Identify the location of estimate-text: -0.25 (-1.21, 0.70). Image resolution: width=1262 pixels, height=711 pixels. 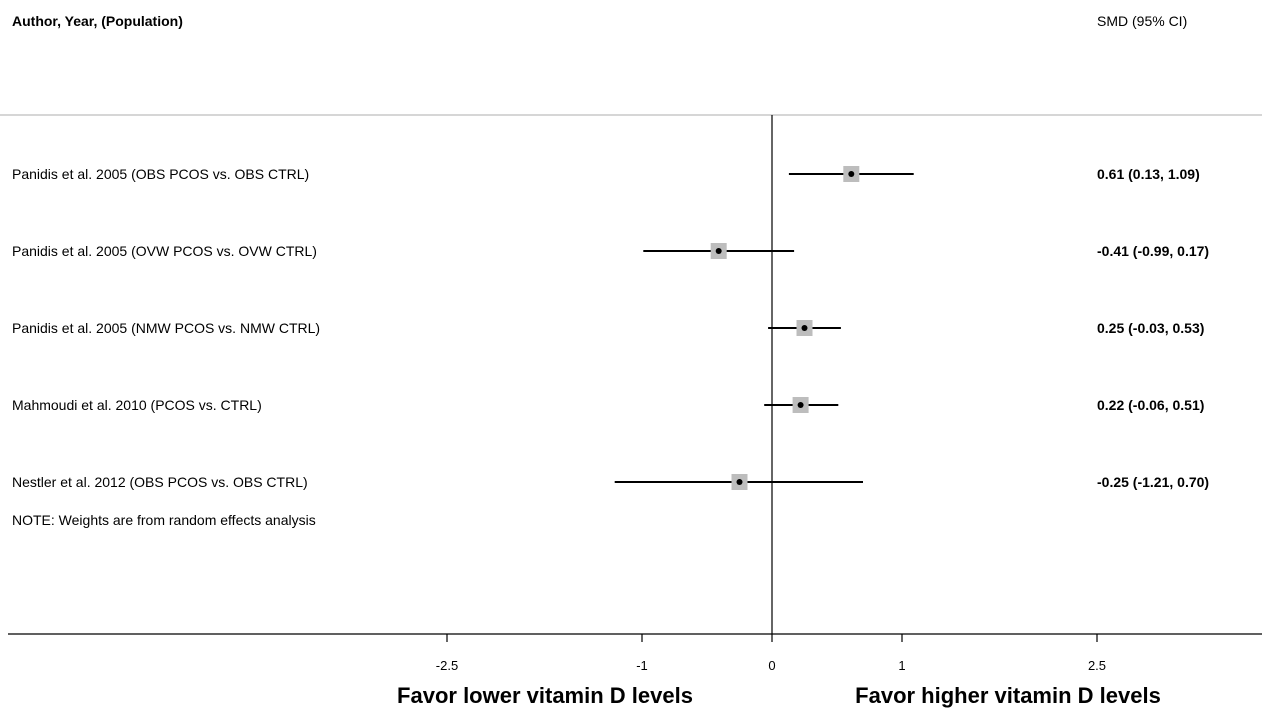
(1153, 482).